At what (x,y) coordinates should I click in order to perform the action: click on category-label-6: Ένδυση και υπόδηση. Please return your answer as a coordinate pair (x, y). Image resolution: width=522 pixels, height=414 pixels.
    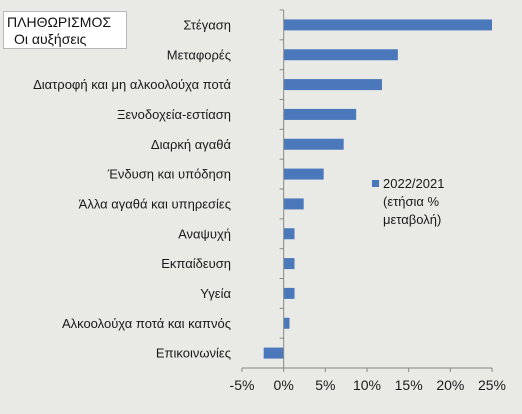
    Looking at the image, I should click on (169, 174).